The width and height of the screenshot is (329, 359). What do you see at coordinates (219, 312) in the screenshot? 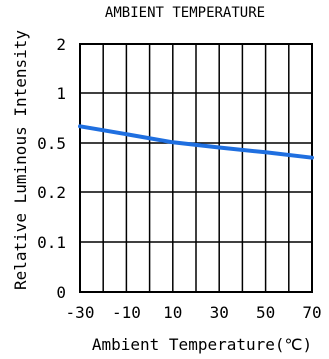
I see `x-tick-label: 30` at bounding box center [219, 312].